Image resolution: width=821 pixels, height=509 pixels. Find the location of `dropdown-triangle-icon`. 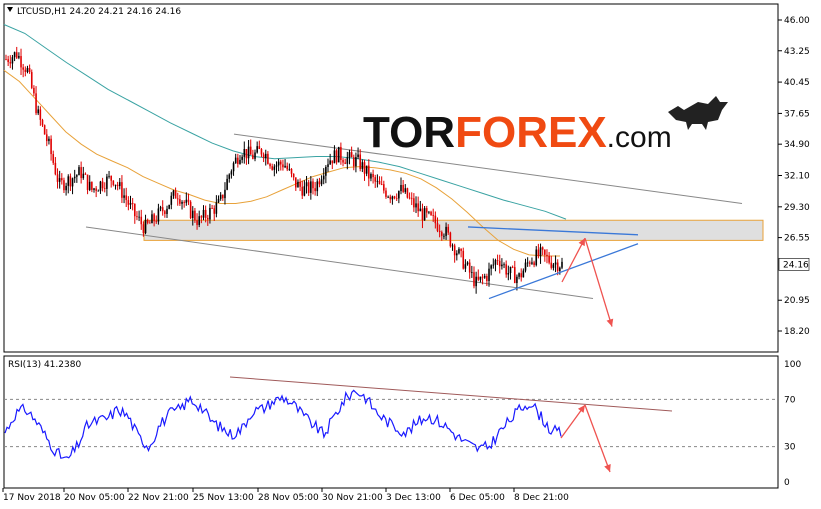

dropdown-triangle-icon is located at coordinates (10, 9).